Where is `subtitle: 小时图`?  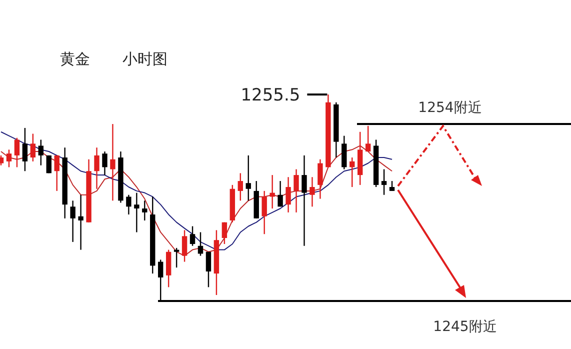
subtitle: 小时图 is located at coordinates (145, 59).